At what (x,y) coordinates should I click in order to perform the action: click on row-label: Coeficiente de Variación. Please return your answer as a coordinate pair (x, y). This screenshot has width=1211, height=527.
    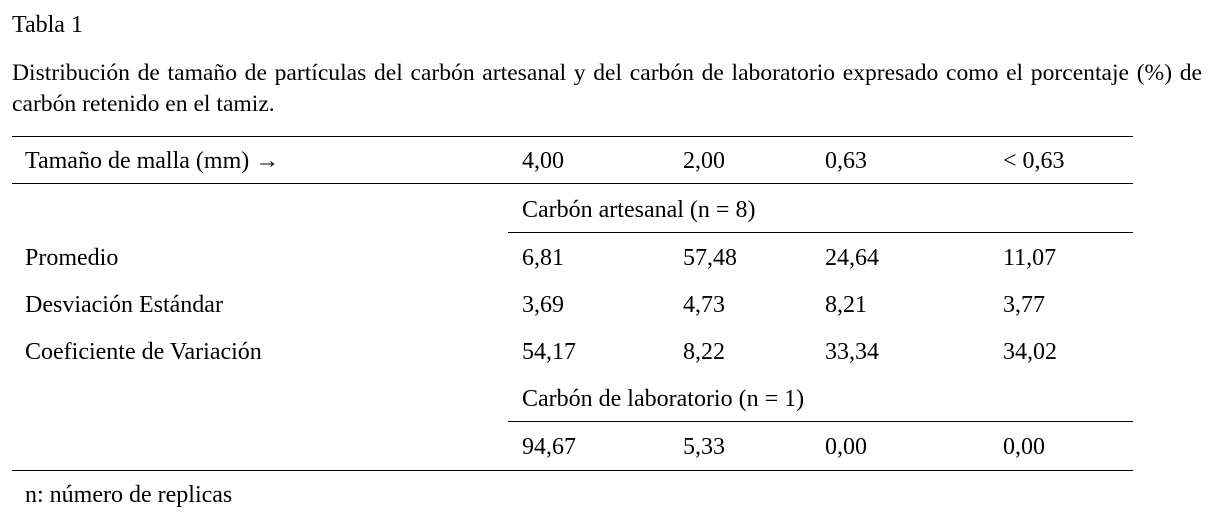
    Looking at the image, I should click on (143, 352).